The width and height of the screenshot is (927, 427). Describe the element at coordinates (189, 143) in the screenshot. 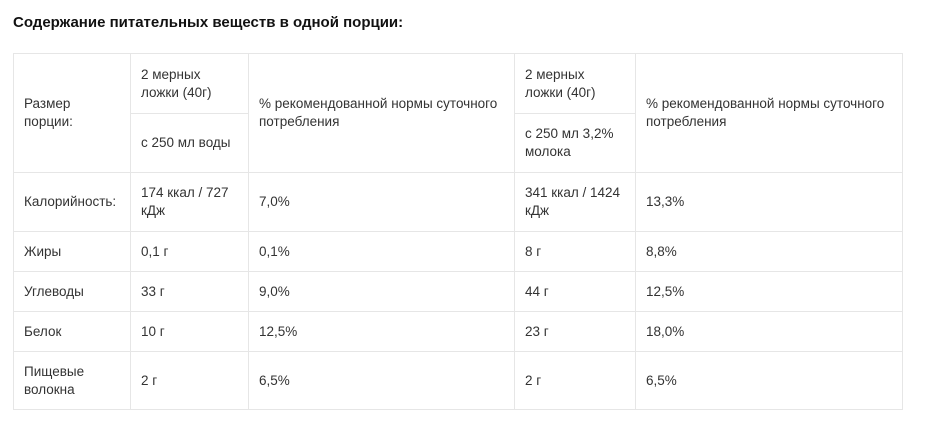

I see `water-liquid-header: с 250 мл воды` at that location.